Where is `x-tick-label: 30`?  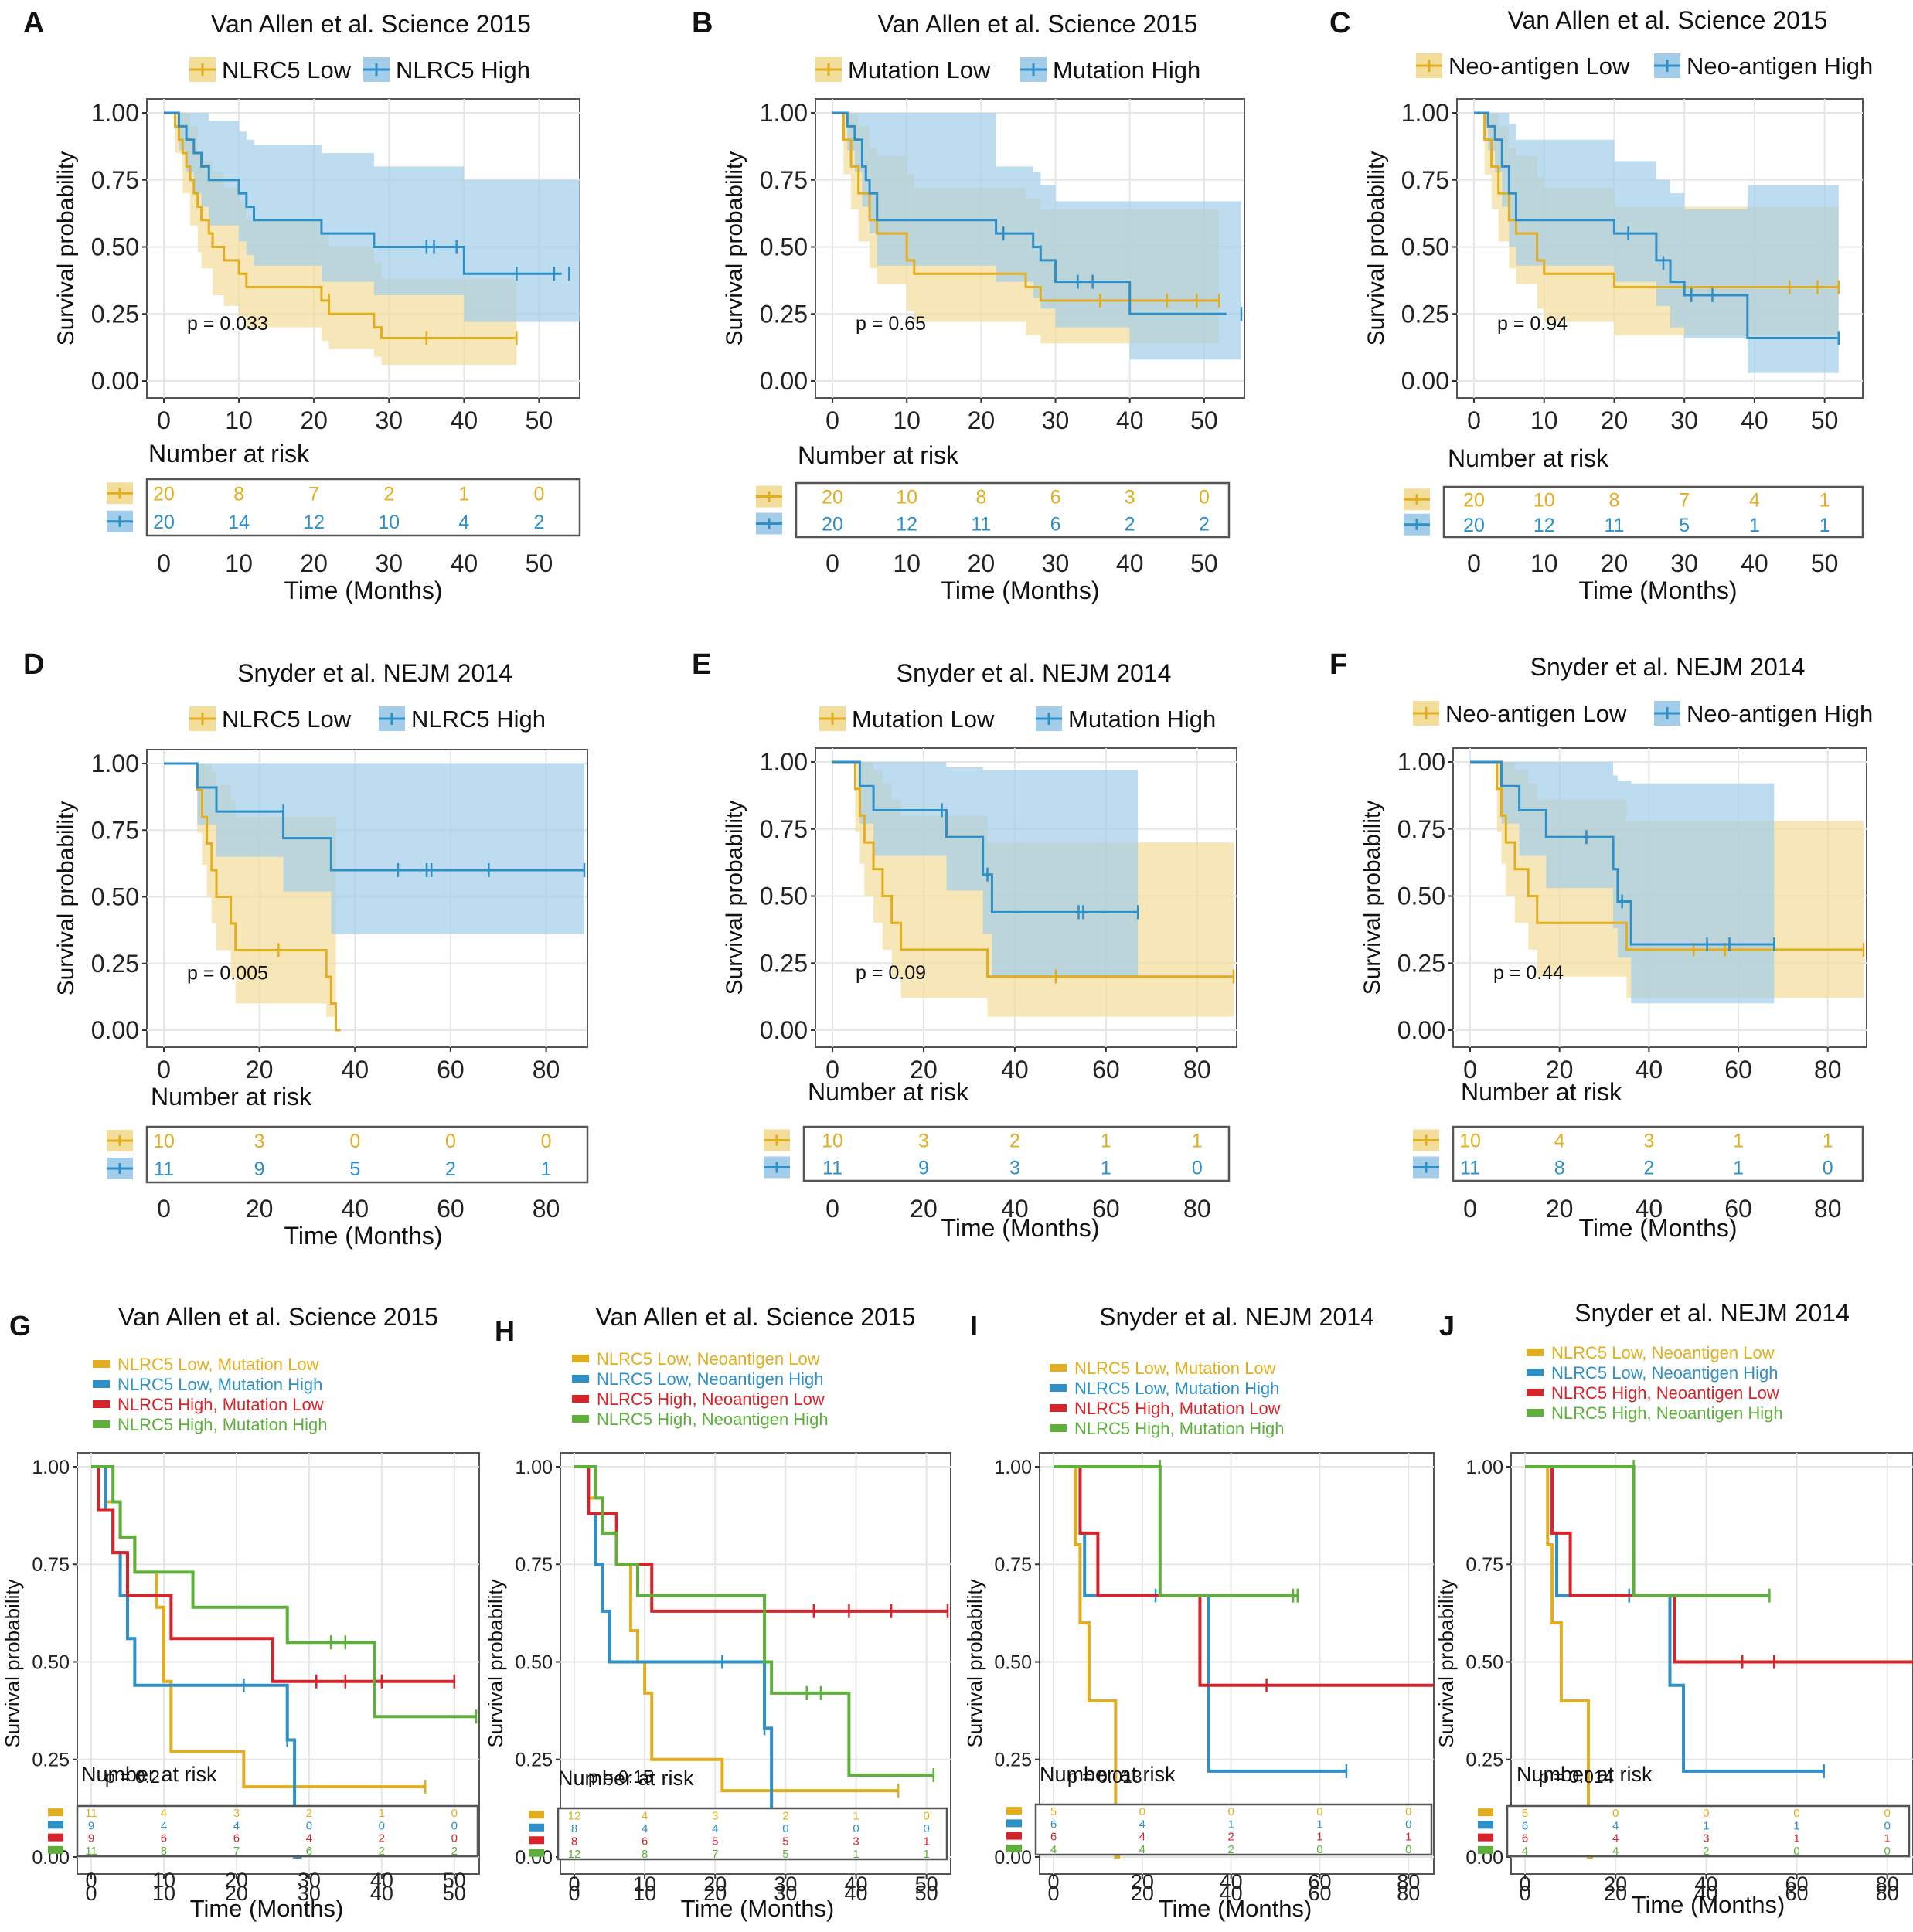
x-tick-label: 30 is located at coordinates (785, 1894).